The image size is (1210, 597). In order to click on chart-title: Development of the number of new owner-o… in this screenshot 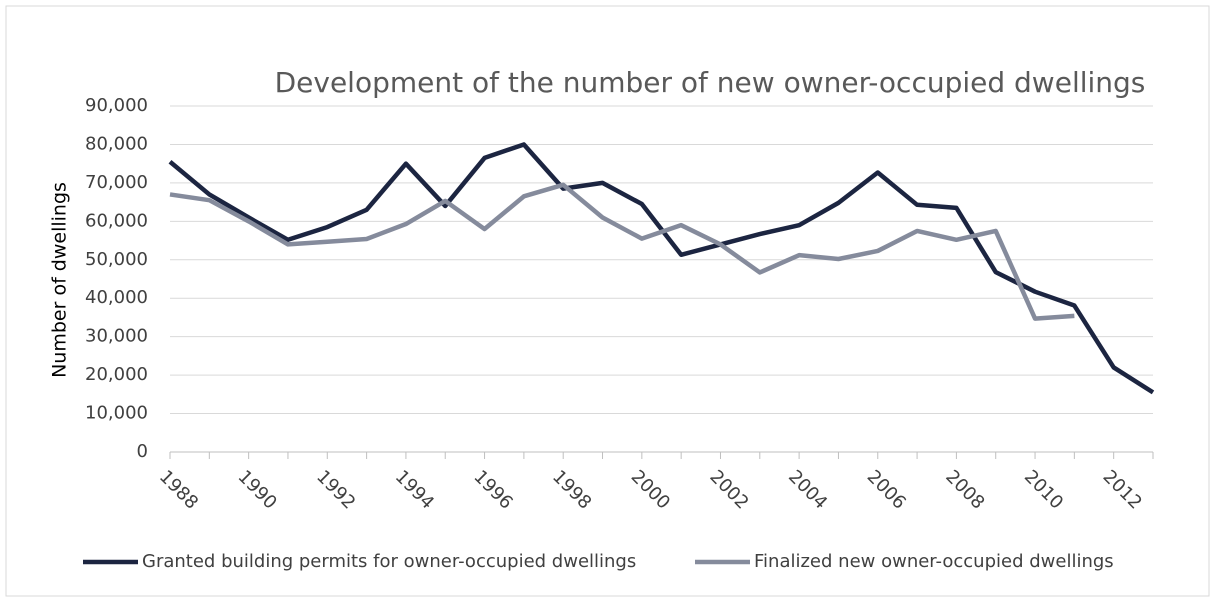, I will do `click(710, 82)`.